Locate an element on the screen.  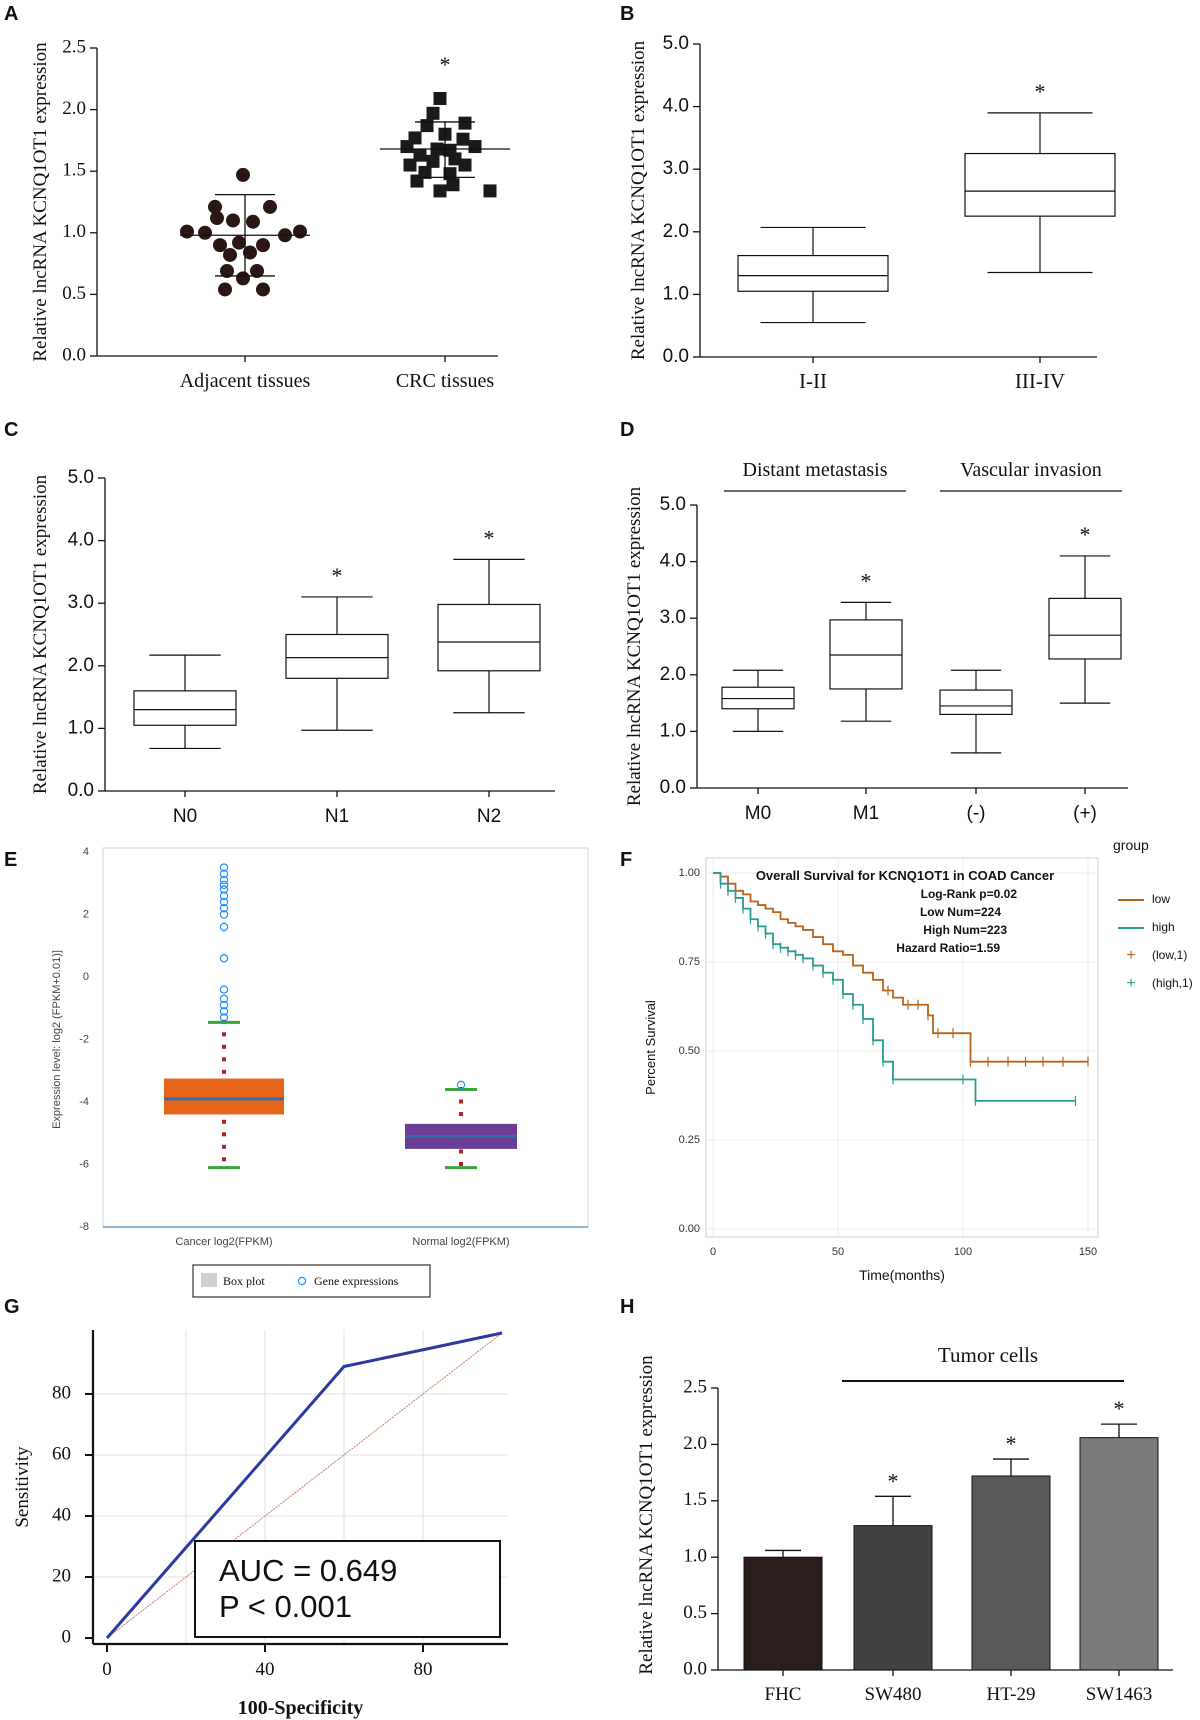
panel-g-auc-box is located at coordinates (347, 1589).